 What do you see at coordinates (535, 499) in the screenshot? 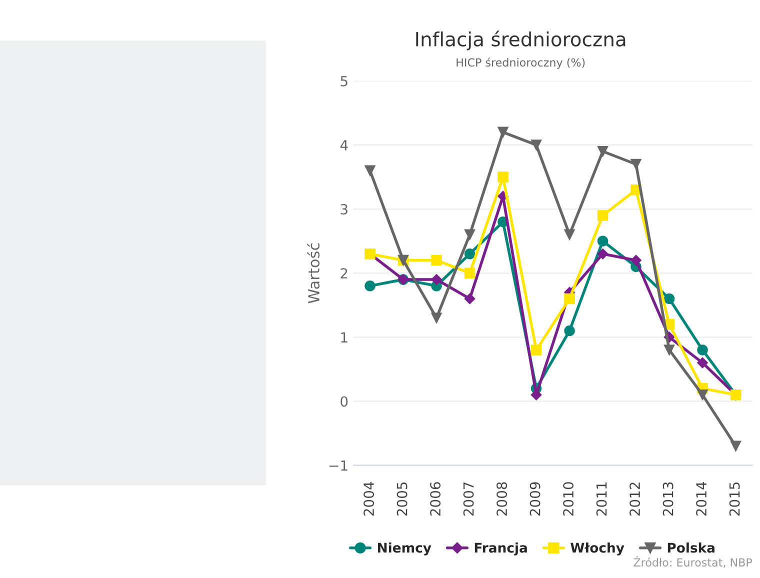
I see `x-tick-label: 2009` at bounding box center [535, 499].